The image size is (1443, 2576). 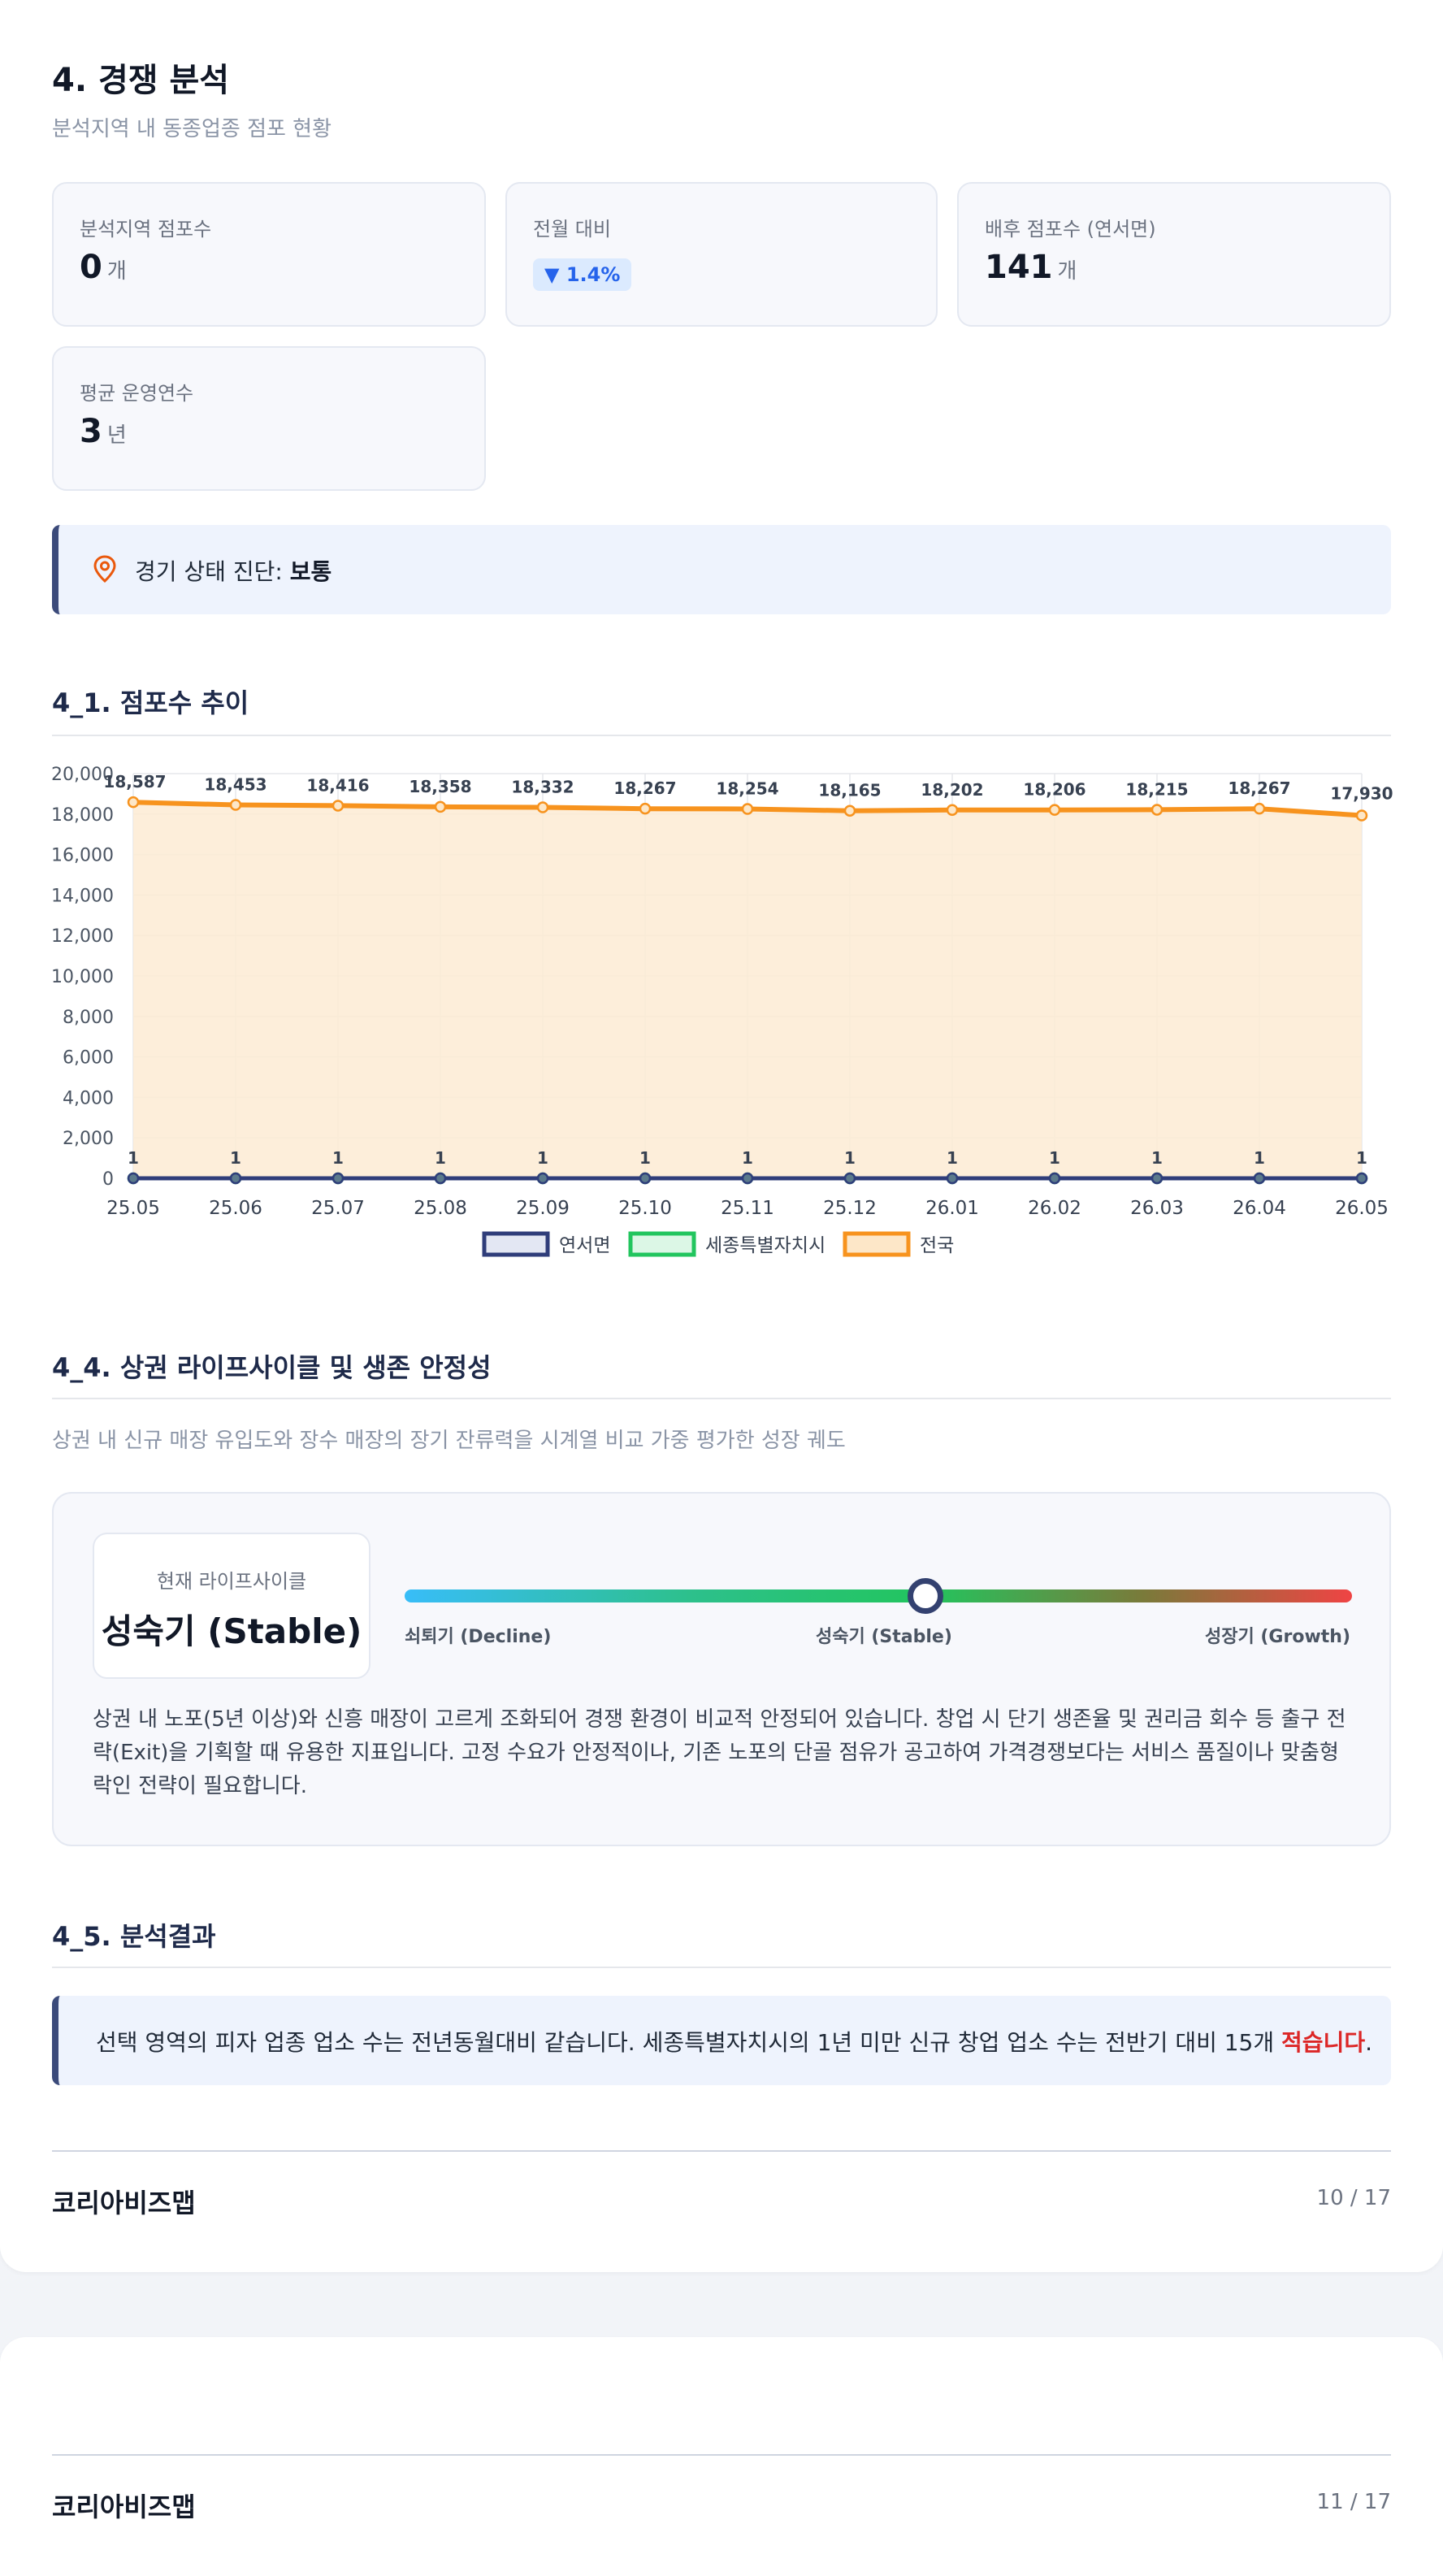 I want to click on result-highlight: 적습니다, so click(x=1323, y=2042).